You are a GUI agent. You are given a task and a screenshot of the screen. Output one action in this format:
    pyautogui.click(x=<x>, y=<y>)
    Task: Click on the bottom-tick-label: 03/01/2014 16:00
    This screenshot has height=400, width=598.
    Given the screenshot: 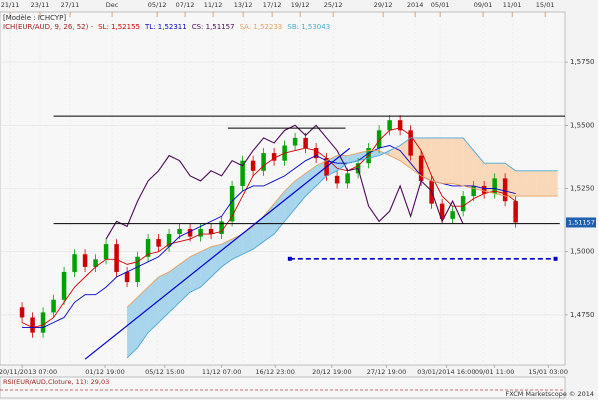 What is the action you would take?
    pyautogui.click(x=446, y=372)
    